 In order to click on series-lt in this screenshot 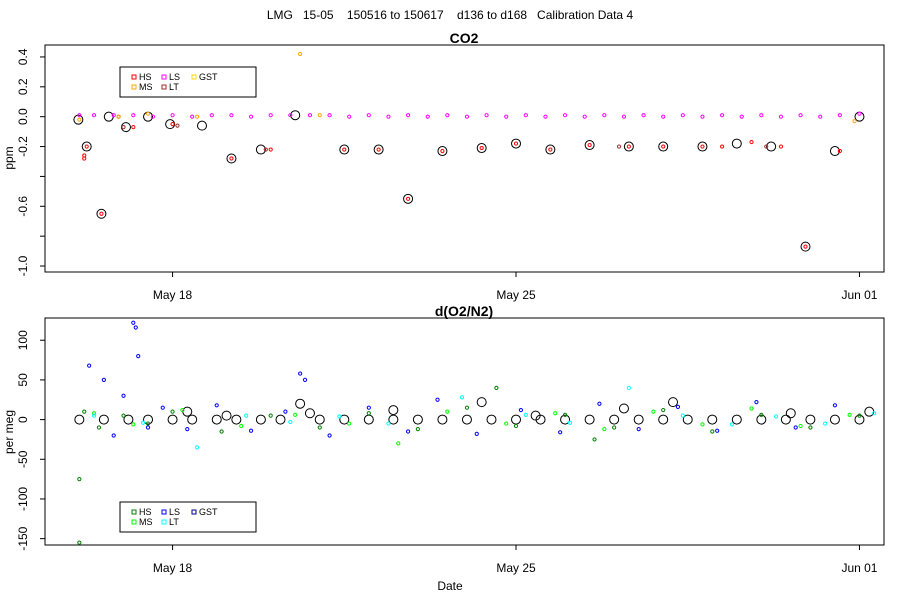, I will do `click(484, 417)`.